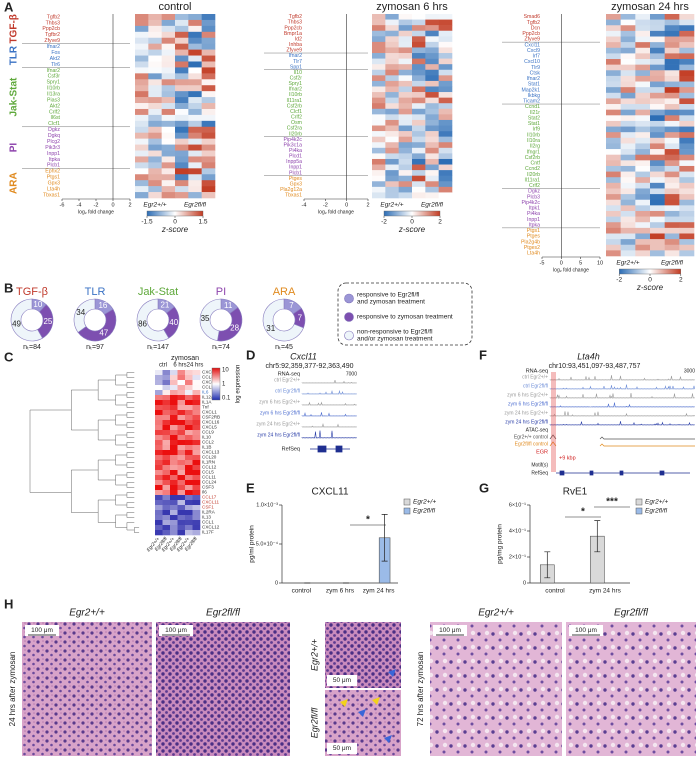 Image resolution: width=700 pixels, height=759 pixels. I want to click on x-tick-label: 10, so click(600, 263).